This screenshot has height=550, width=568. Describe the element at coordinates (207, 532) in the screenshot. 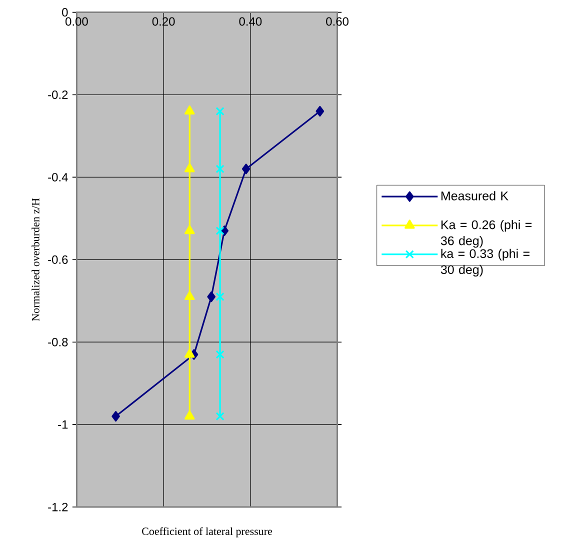

I see `x-axis-title: Coefficient of lateral pressure` at that location.